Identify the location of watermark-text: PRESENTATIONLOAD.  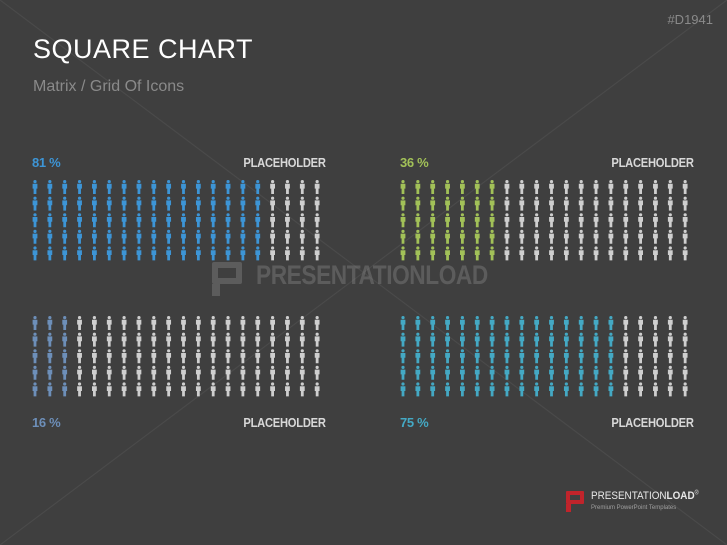
(372, 275).